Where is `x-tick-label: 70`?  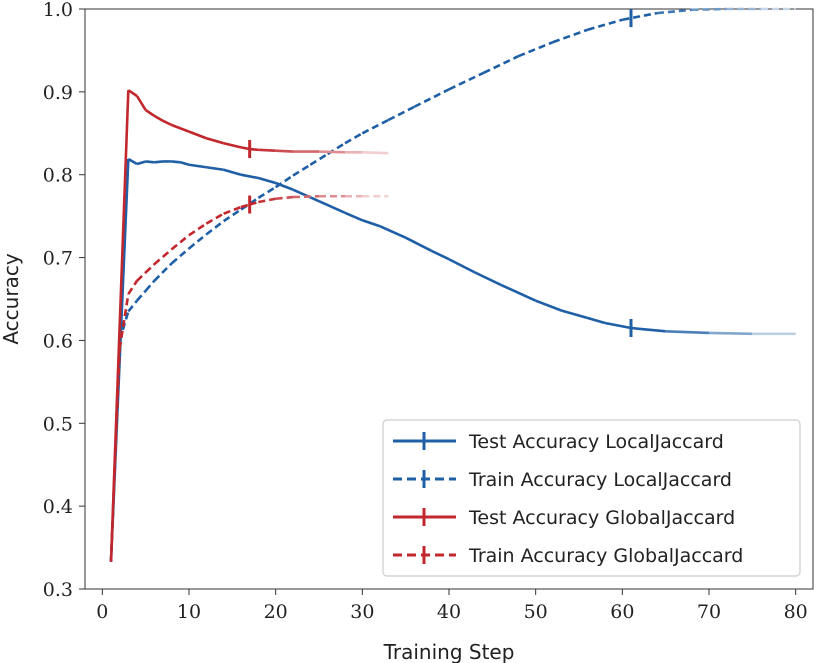
x-tick-label: 70 is located at coordinates (709, 612).